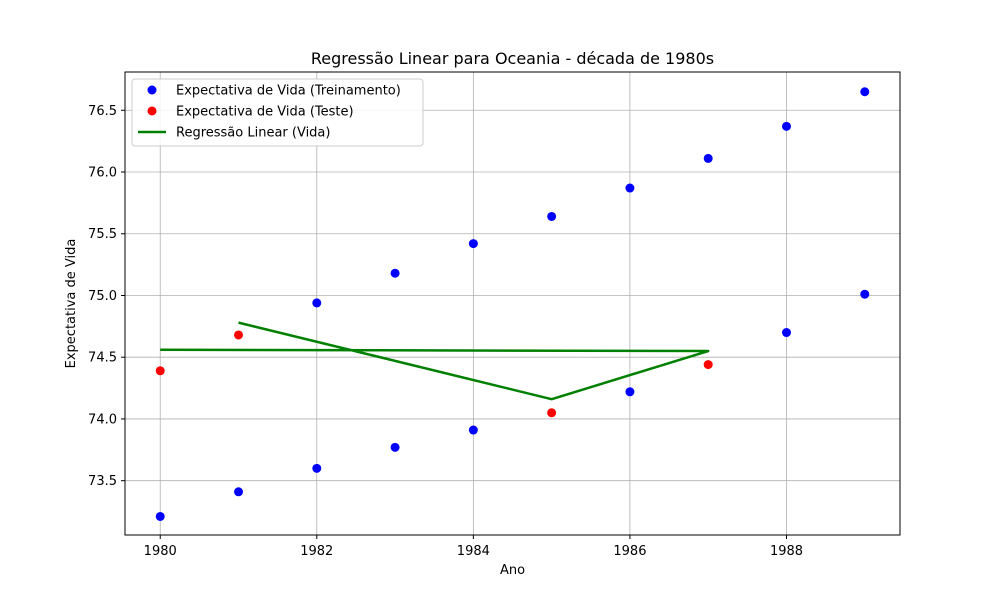 The height and width of the screenshot is (600, 1000). What do you see at coordinates (629, 551) in the screenshot?
I see `x-tick-label: 1986` at bounding box center [629, 551].